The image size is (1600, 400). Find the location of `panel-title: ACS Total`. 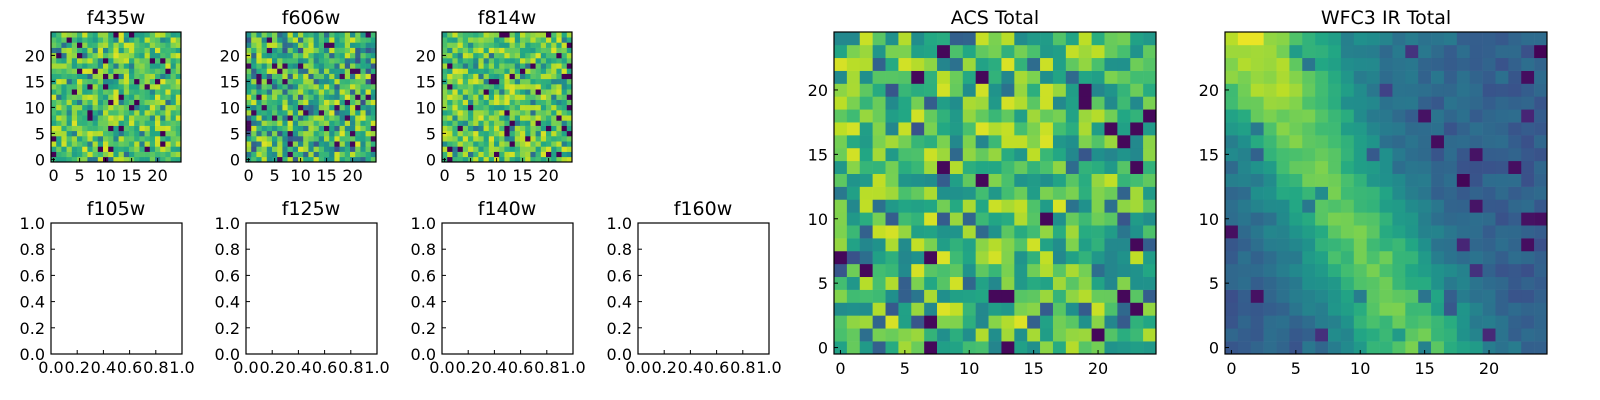

panel-title: ACS Total is located at coordinates (995, 18).